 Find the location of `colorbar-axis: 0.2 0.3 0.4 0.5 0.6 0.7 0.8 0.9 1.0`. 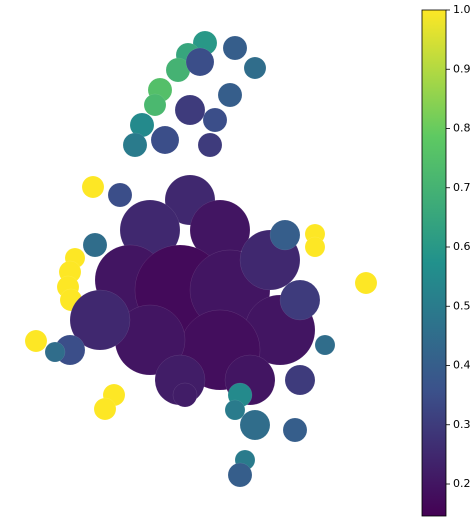

colorbar-axis: 0.2 0.3 0.4 0.5 0.6 0.7 0.8 0.9 1.0 is located at coordinates (458, 246).